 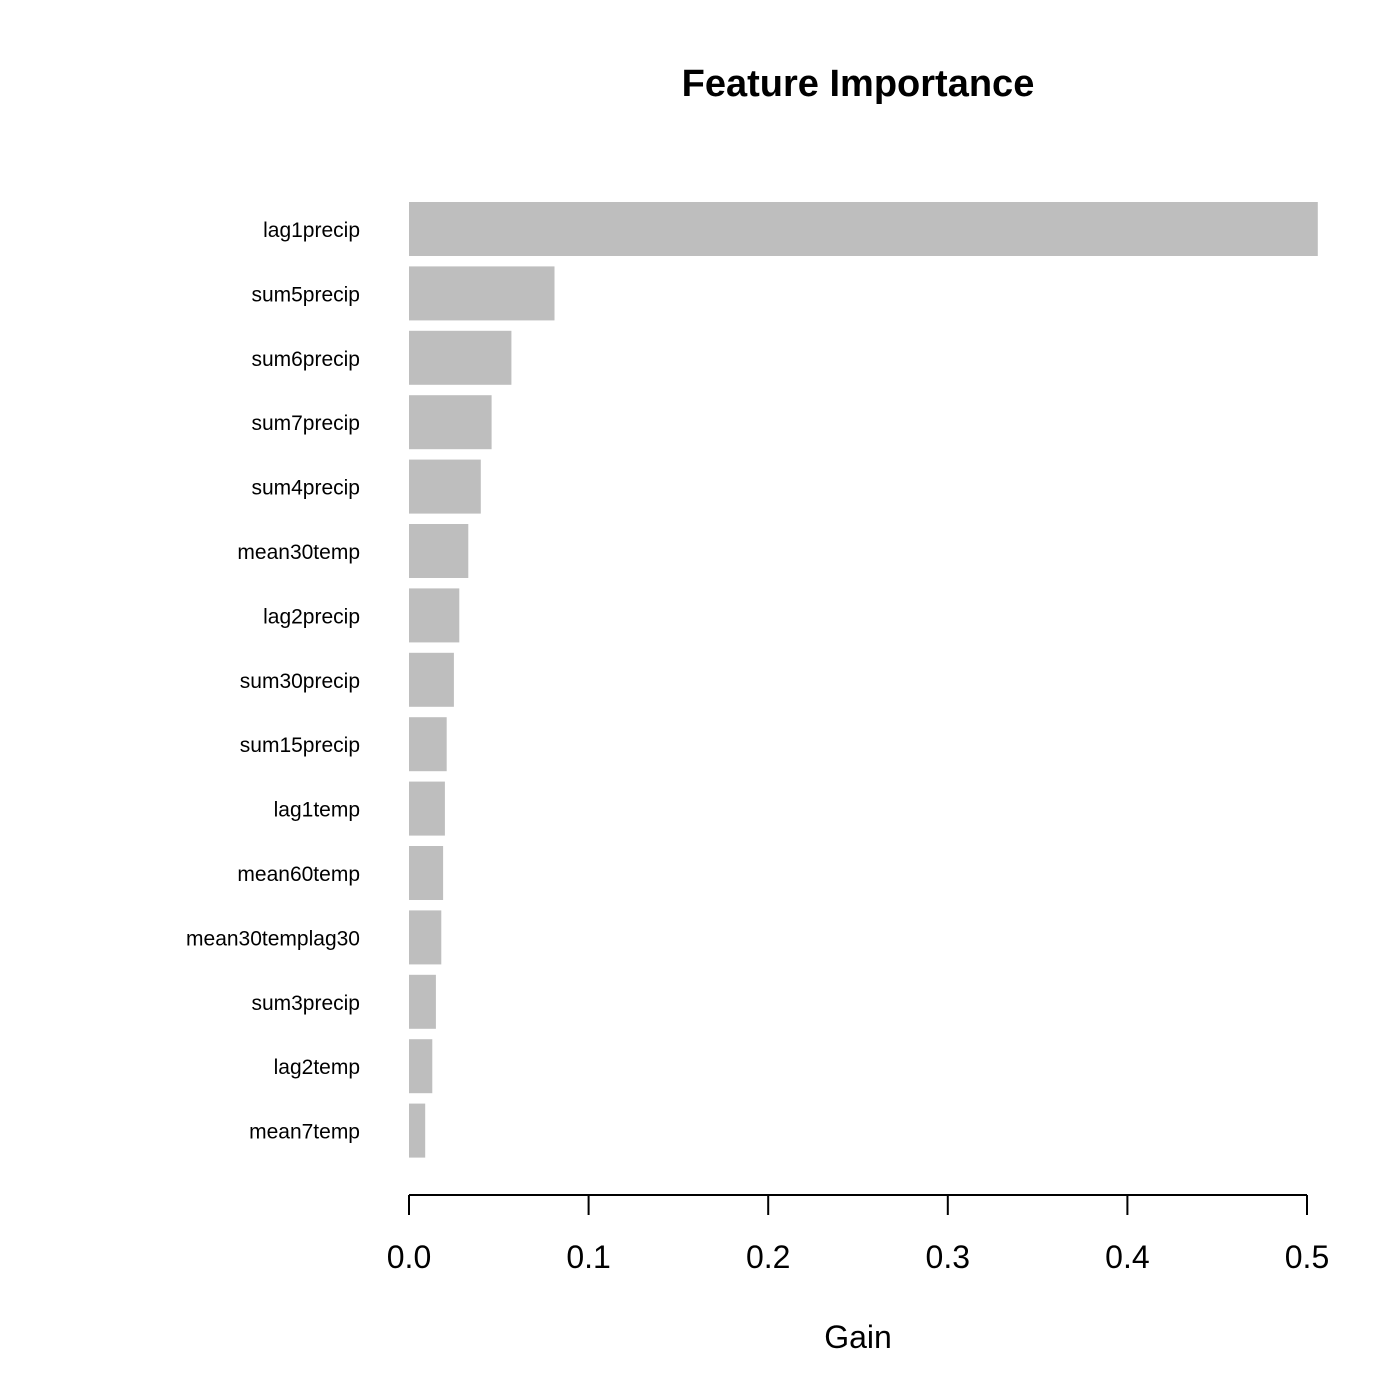 I want to click on category-label: sum5precip, so click(x=305, y=294).